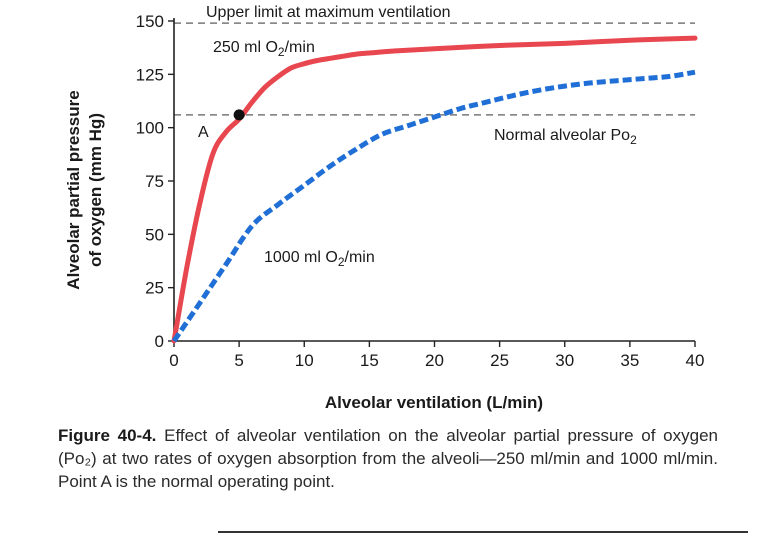 This screenshot has width=768, height=537. I want to click on series-1000-label-sub: 2, so click(341, 262).